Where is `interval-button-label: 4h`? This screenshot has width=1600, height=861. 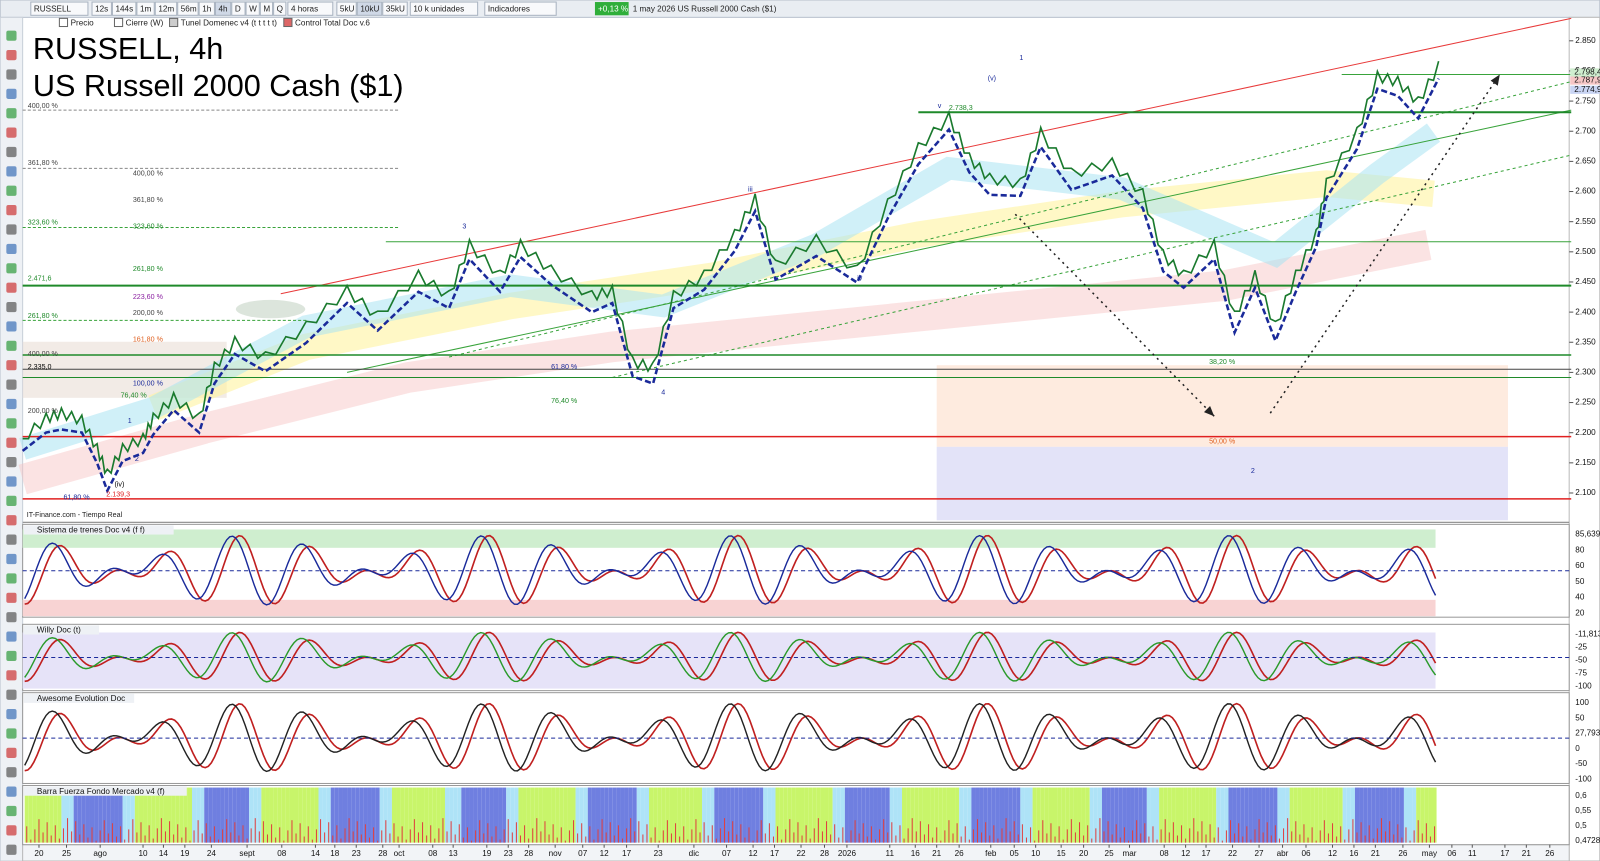 interval-button-label: 4h is located at coordinates (223, 8).